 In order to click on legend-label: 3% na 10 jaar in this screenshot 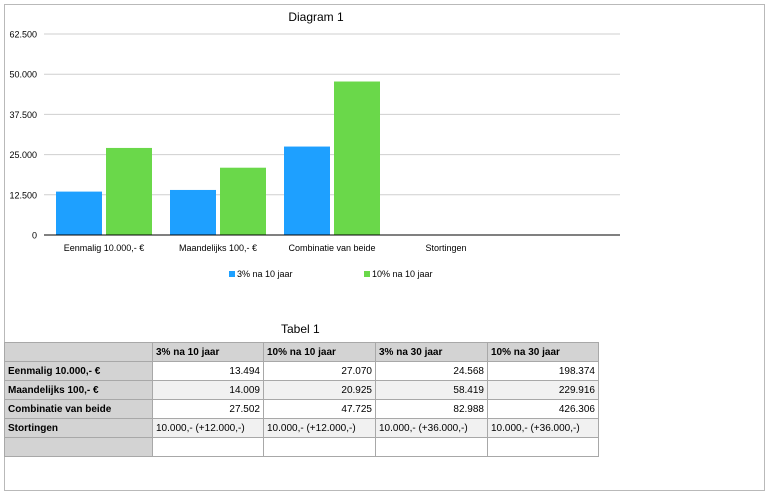, I will do `click(265, 274)`.